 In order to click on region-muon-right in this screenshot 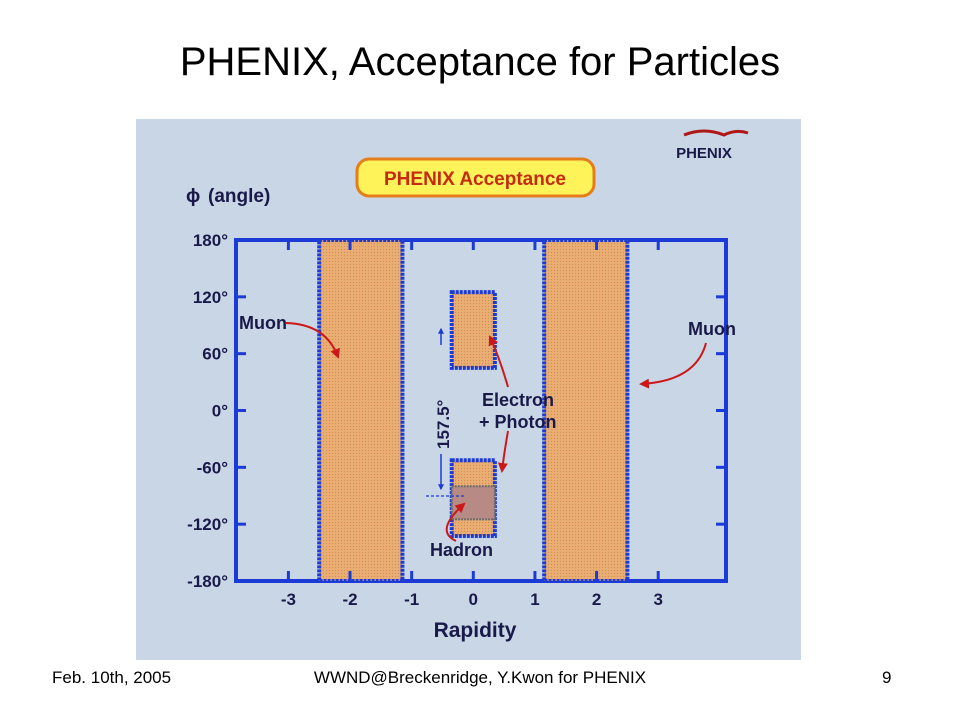, I will do `click(586, 410)`.